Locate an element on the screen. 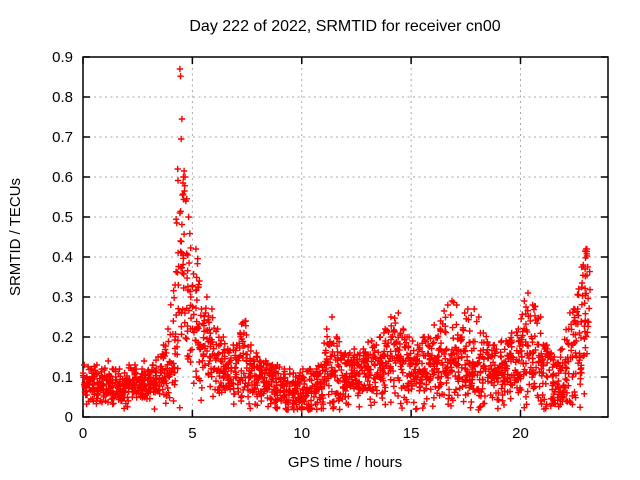 The image size is (640, 480). y-tick-labels: 0 0.1 0.2 0.3 0.4 0.5 0.6 0.7 0.8 0.9 is located at coordinates (62, 237).